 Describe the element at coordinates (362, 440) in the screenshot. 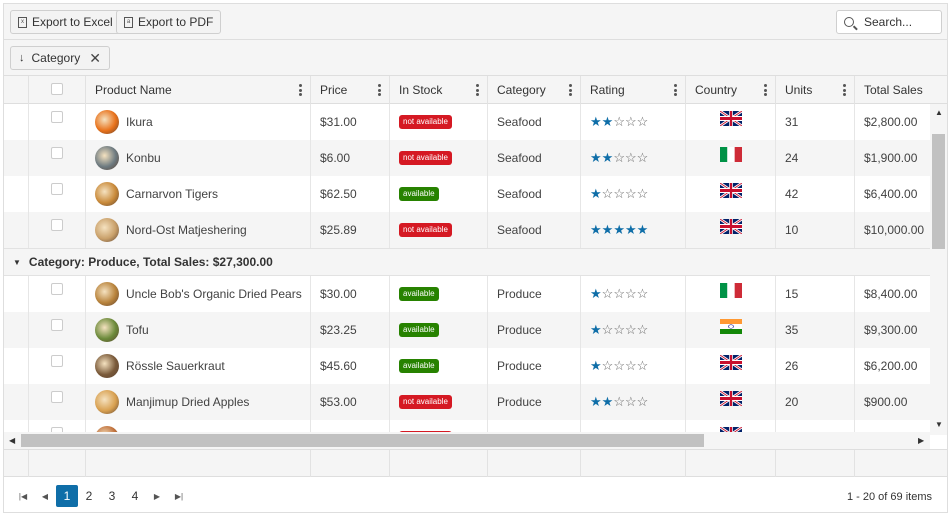

I see `horizontal-scroll-thumb` at that location.